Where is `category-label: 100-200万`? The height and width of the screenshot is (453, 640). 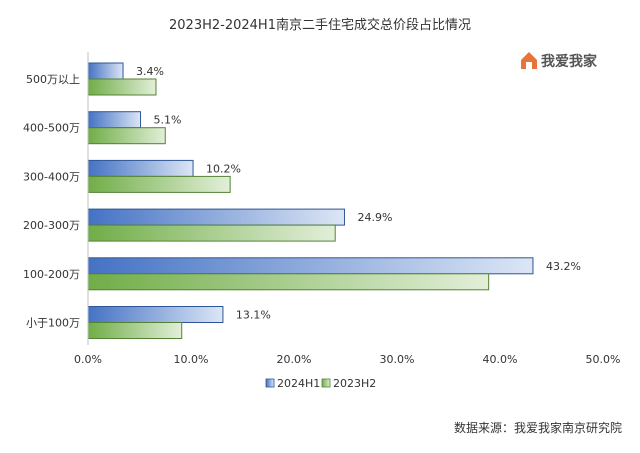
category-label: 100-200万 is located at coordinates (51, 274).